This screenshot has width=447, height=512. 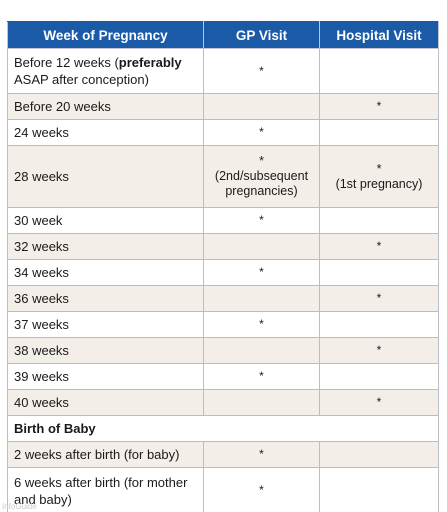 I want to click on week-cell: 39 weeks, so click(x=105, y=376).